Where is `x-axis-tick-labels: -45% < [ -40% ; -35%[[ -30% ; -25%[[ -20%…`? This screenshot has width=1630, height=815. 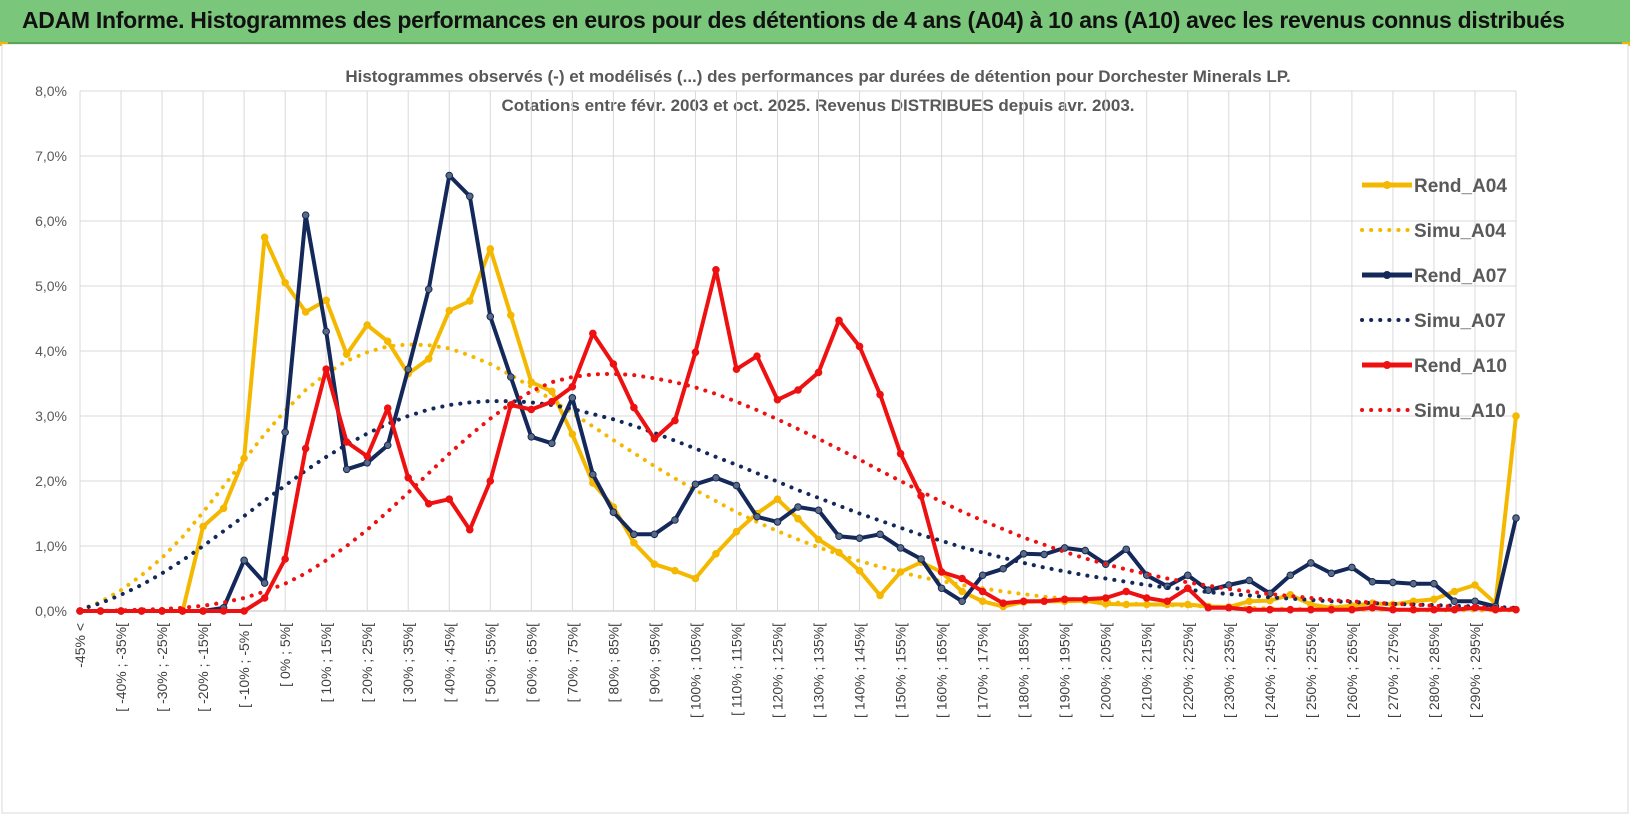
x-axis-tick-labels: -45% < [ -40% ; -35%[[ -30% ; -25%[[ -20%… is located at coordinates (777, 670).